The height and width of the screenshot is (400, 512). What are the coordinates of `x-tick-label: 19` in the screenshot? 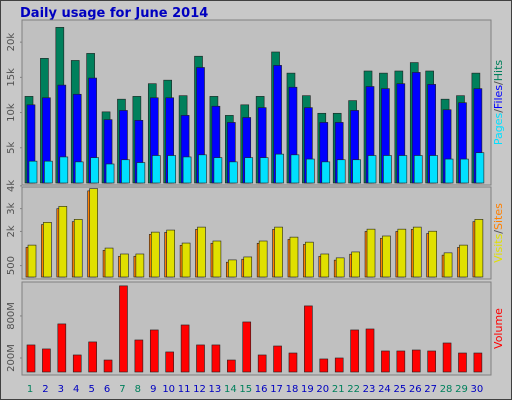 It's located at (307, 389).